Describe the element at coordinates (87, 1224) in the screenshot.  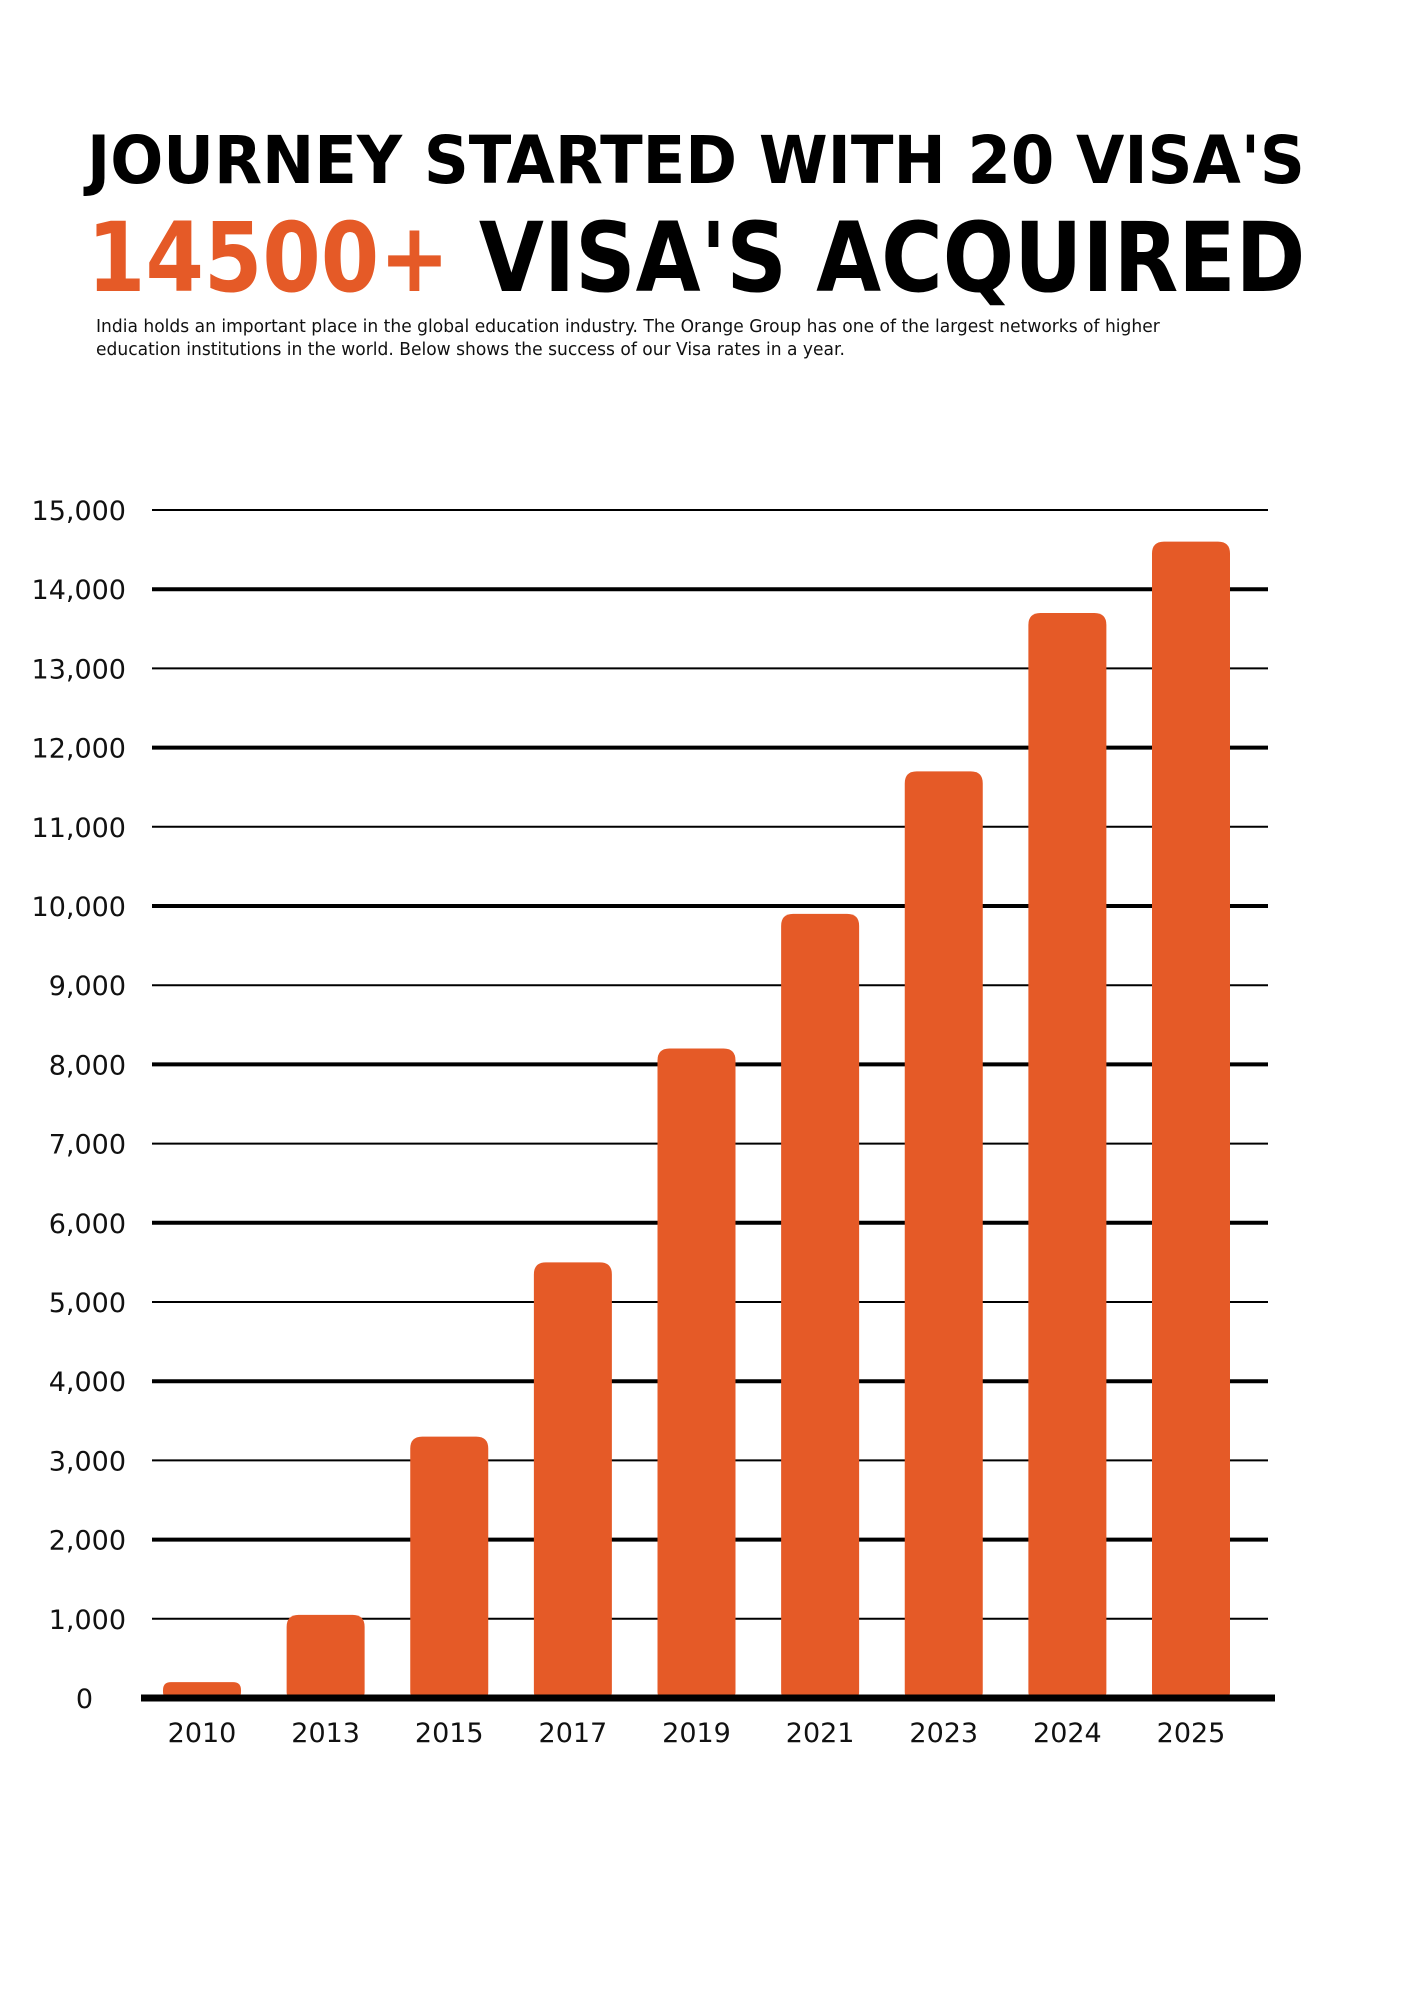
I see `y-tick-label: 6,000` at that location.